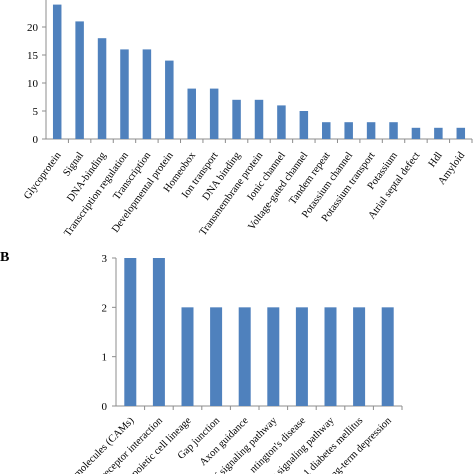 The height and width of the screenshot is (474, 474). What do you see at coordinates (36, 112) in the screenshot?
I see `y-tick-label-a: 5` at bounding box center [36, 112].